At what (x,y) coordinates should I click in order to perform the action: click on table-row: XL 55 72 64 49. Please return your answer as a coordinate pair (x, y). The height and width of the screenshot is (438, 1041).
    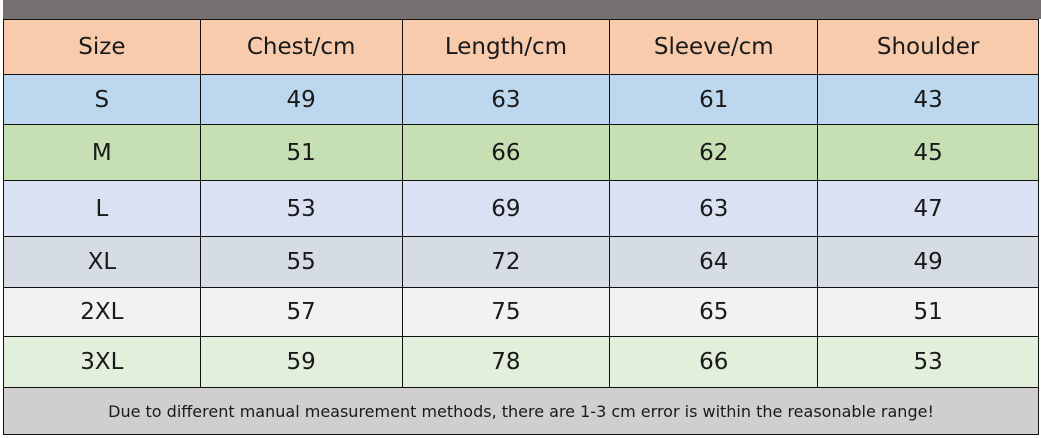
    Looking at the image, I should click on (521, 262).